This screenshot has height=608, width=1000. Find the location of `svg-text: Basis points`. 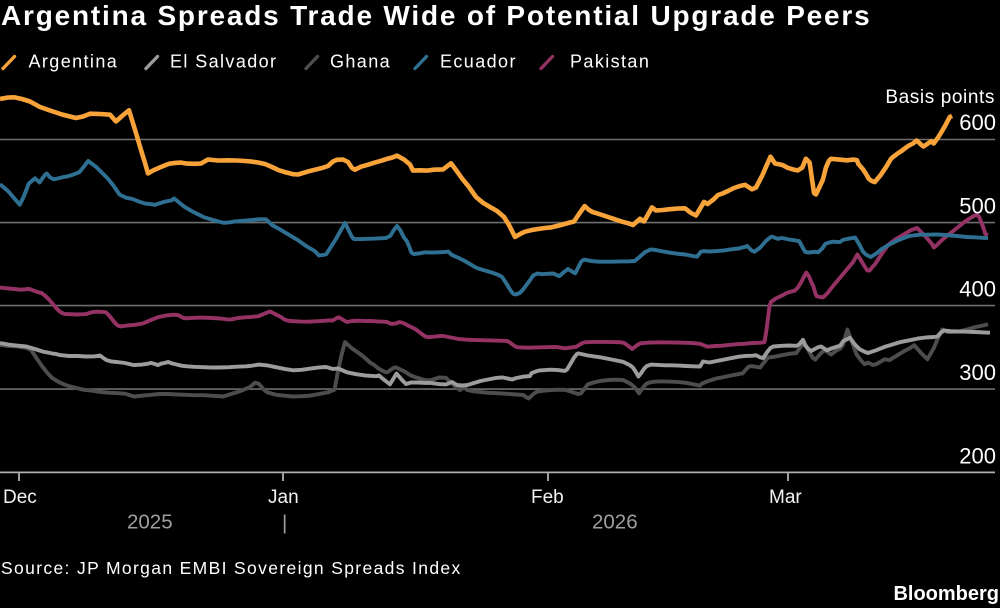

svg-text: Basis points is located at coordinates (940, 97).